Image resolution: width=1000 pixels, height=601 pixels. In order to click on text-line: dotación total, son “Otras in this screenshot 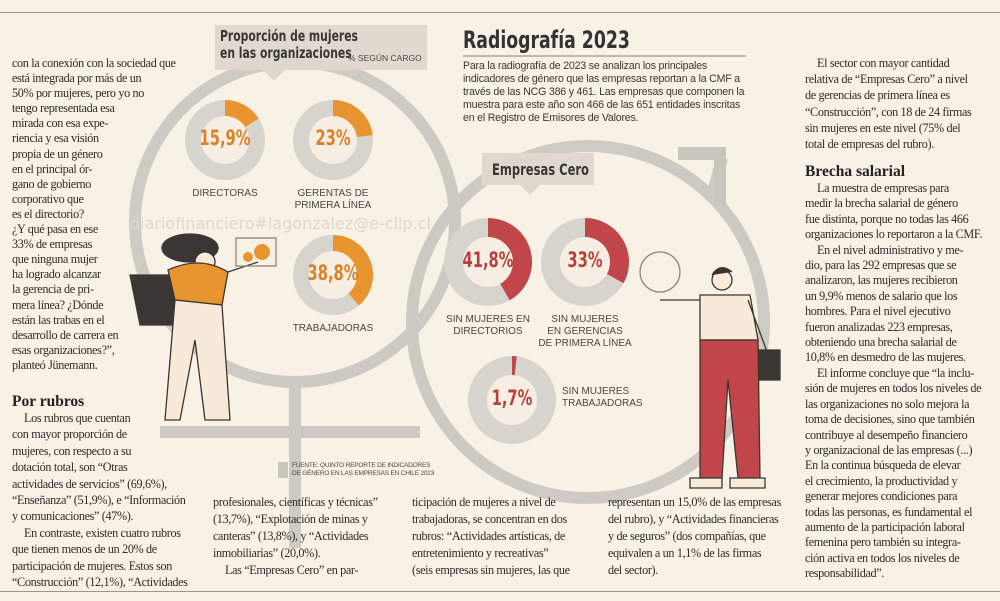, I will do `click(70, 467)`.